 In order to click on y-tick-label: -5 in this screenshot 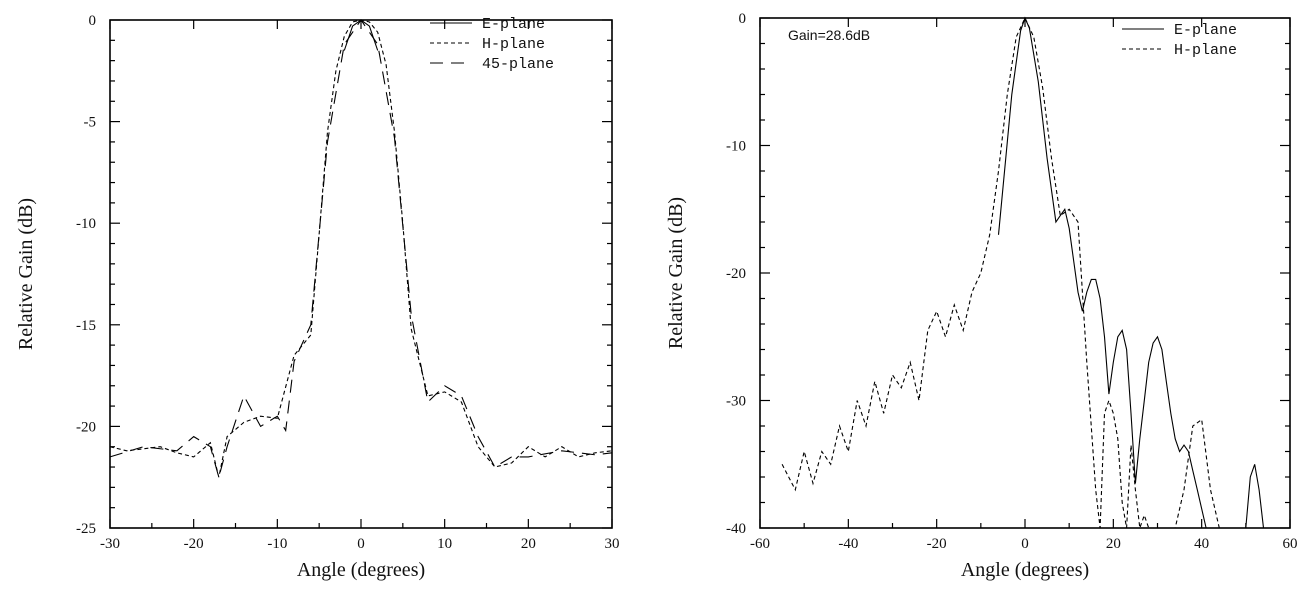, I will do `click(90, 123)`.